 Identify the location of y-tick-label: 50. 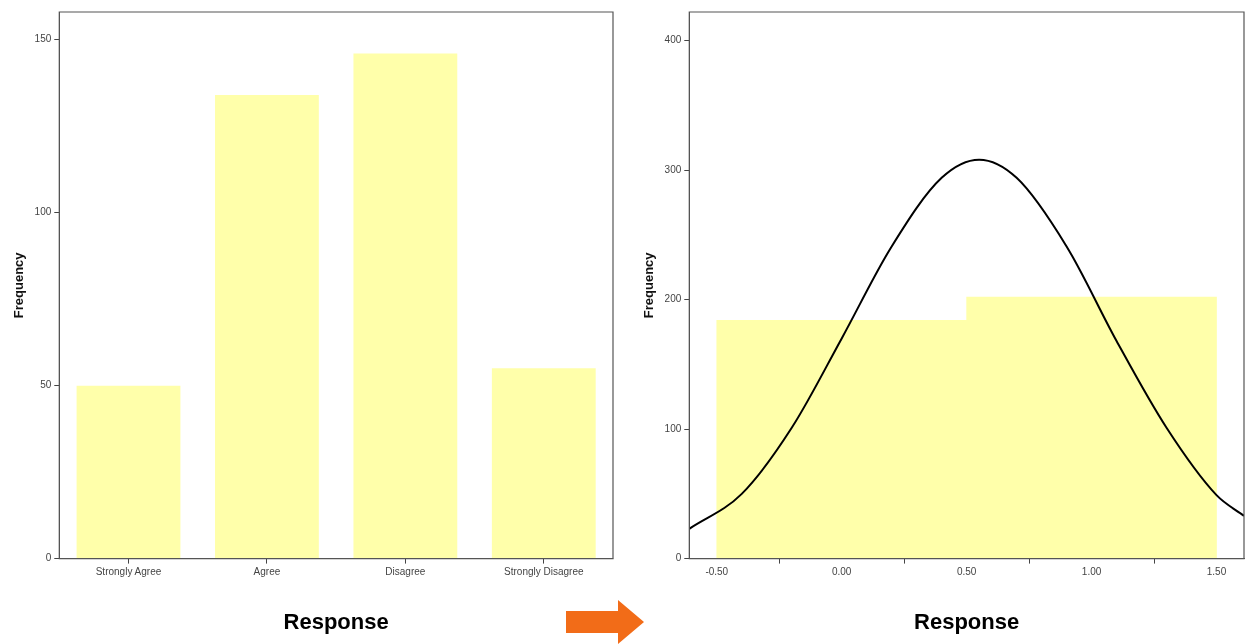
(46, 385).